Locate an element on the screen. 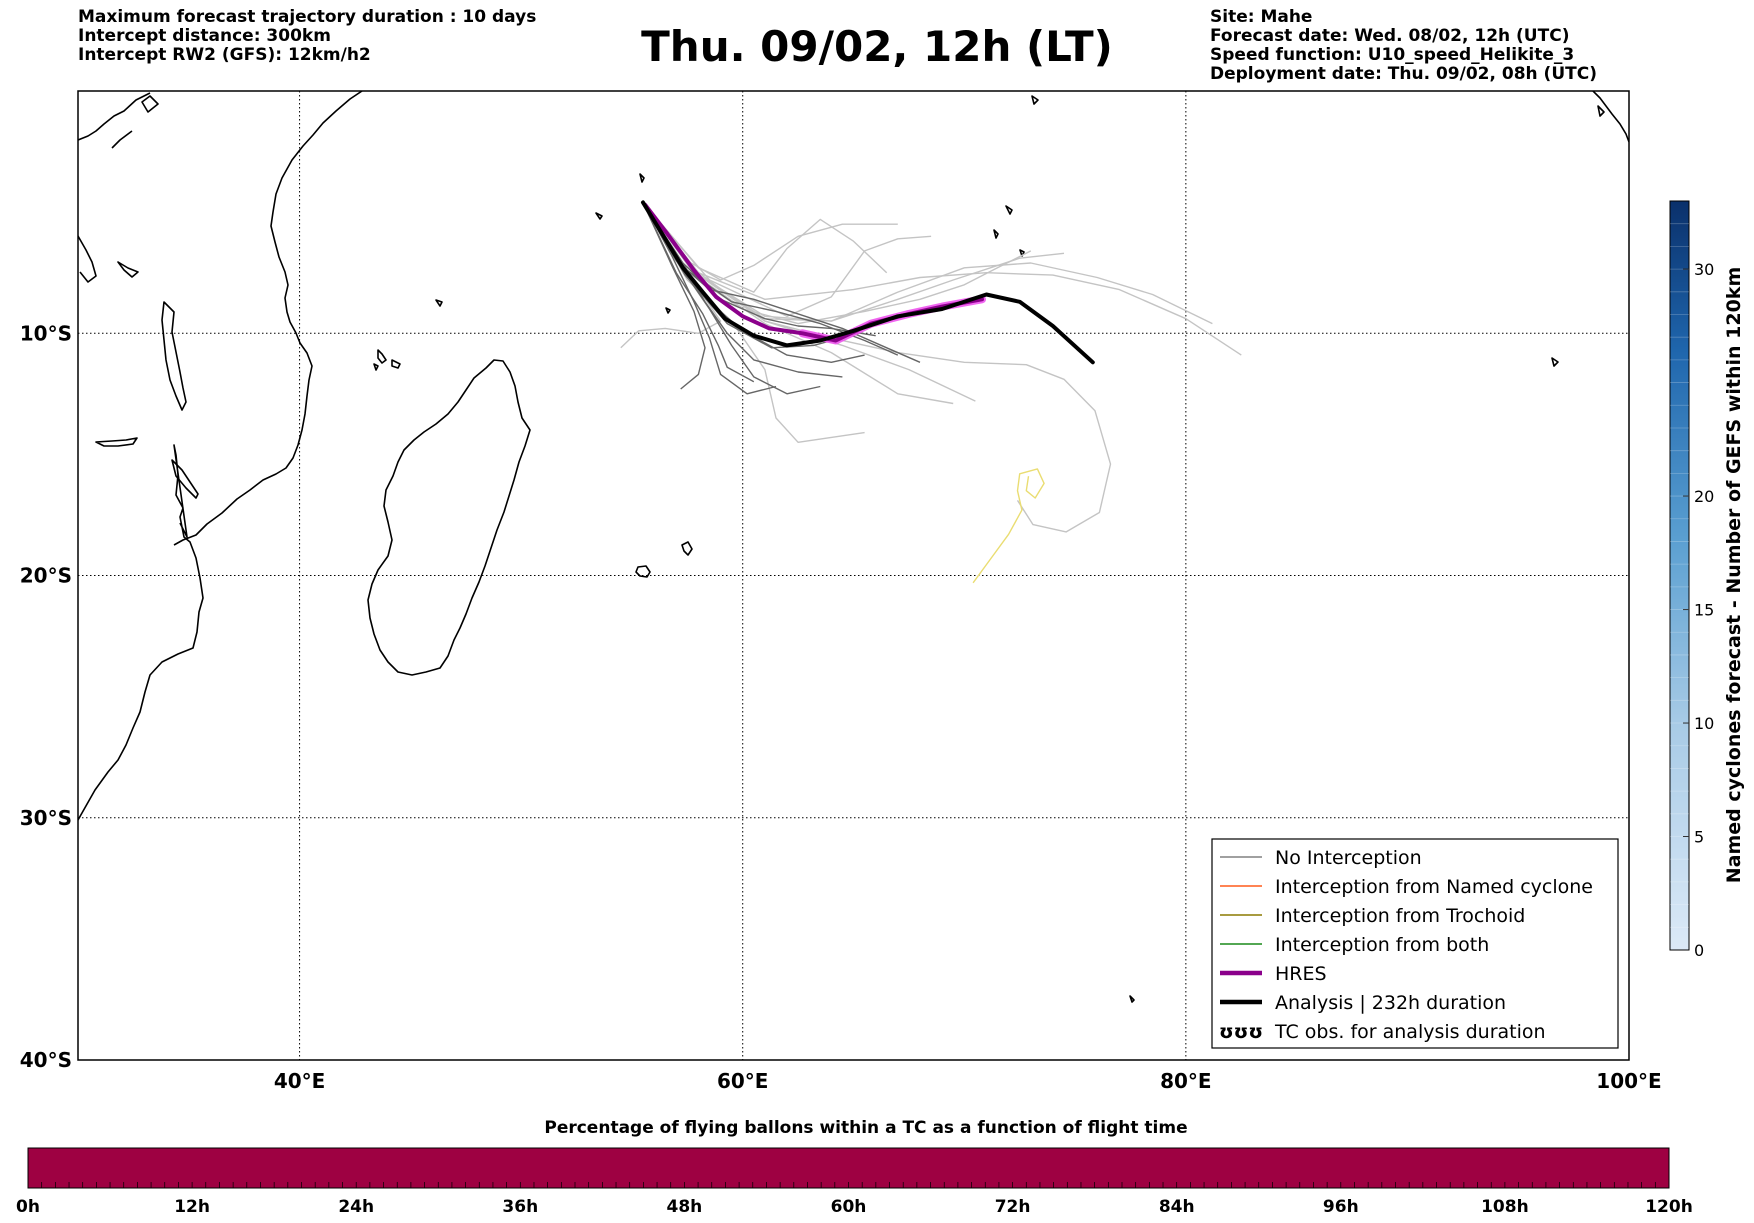 The height and width of the screenshot is (1223, 1754). cyclone-colorbar-tick-label: 30 is located at coordinates (1704, 269).